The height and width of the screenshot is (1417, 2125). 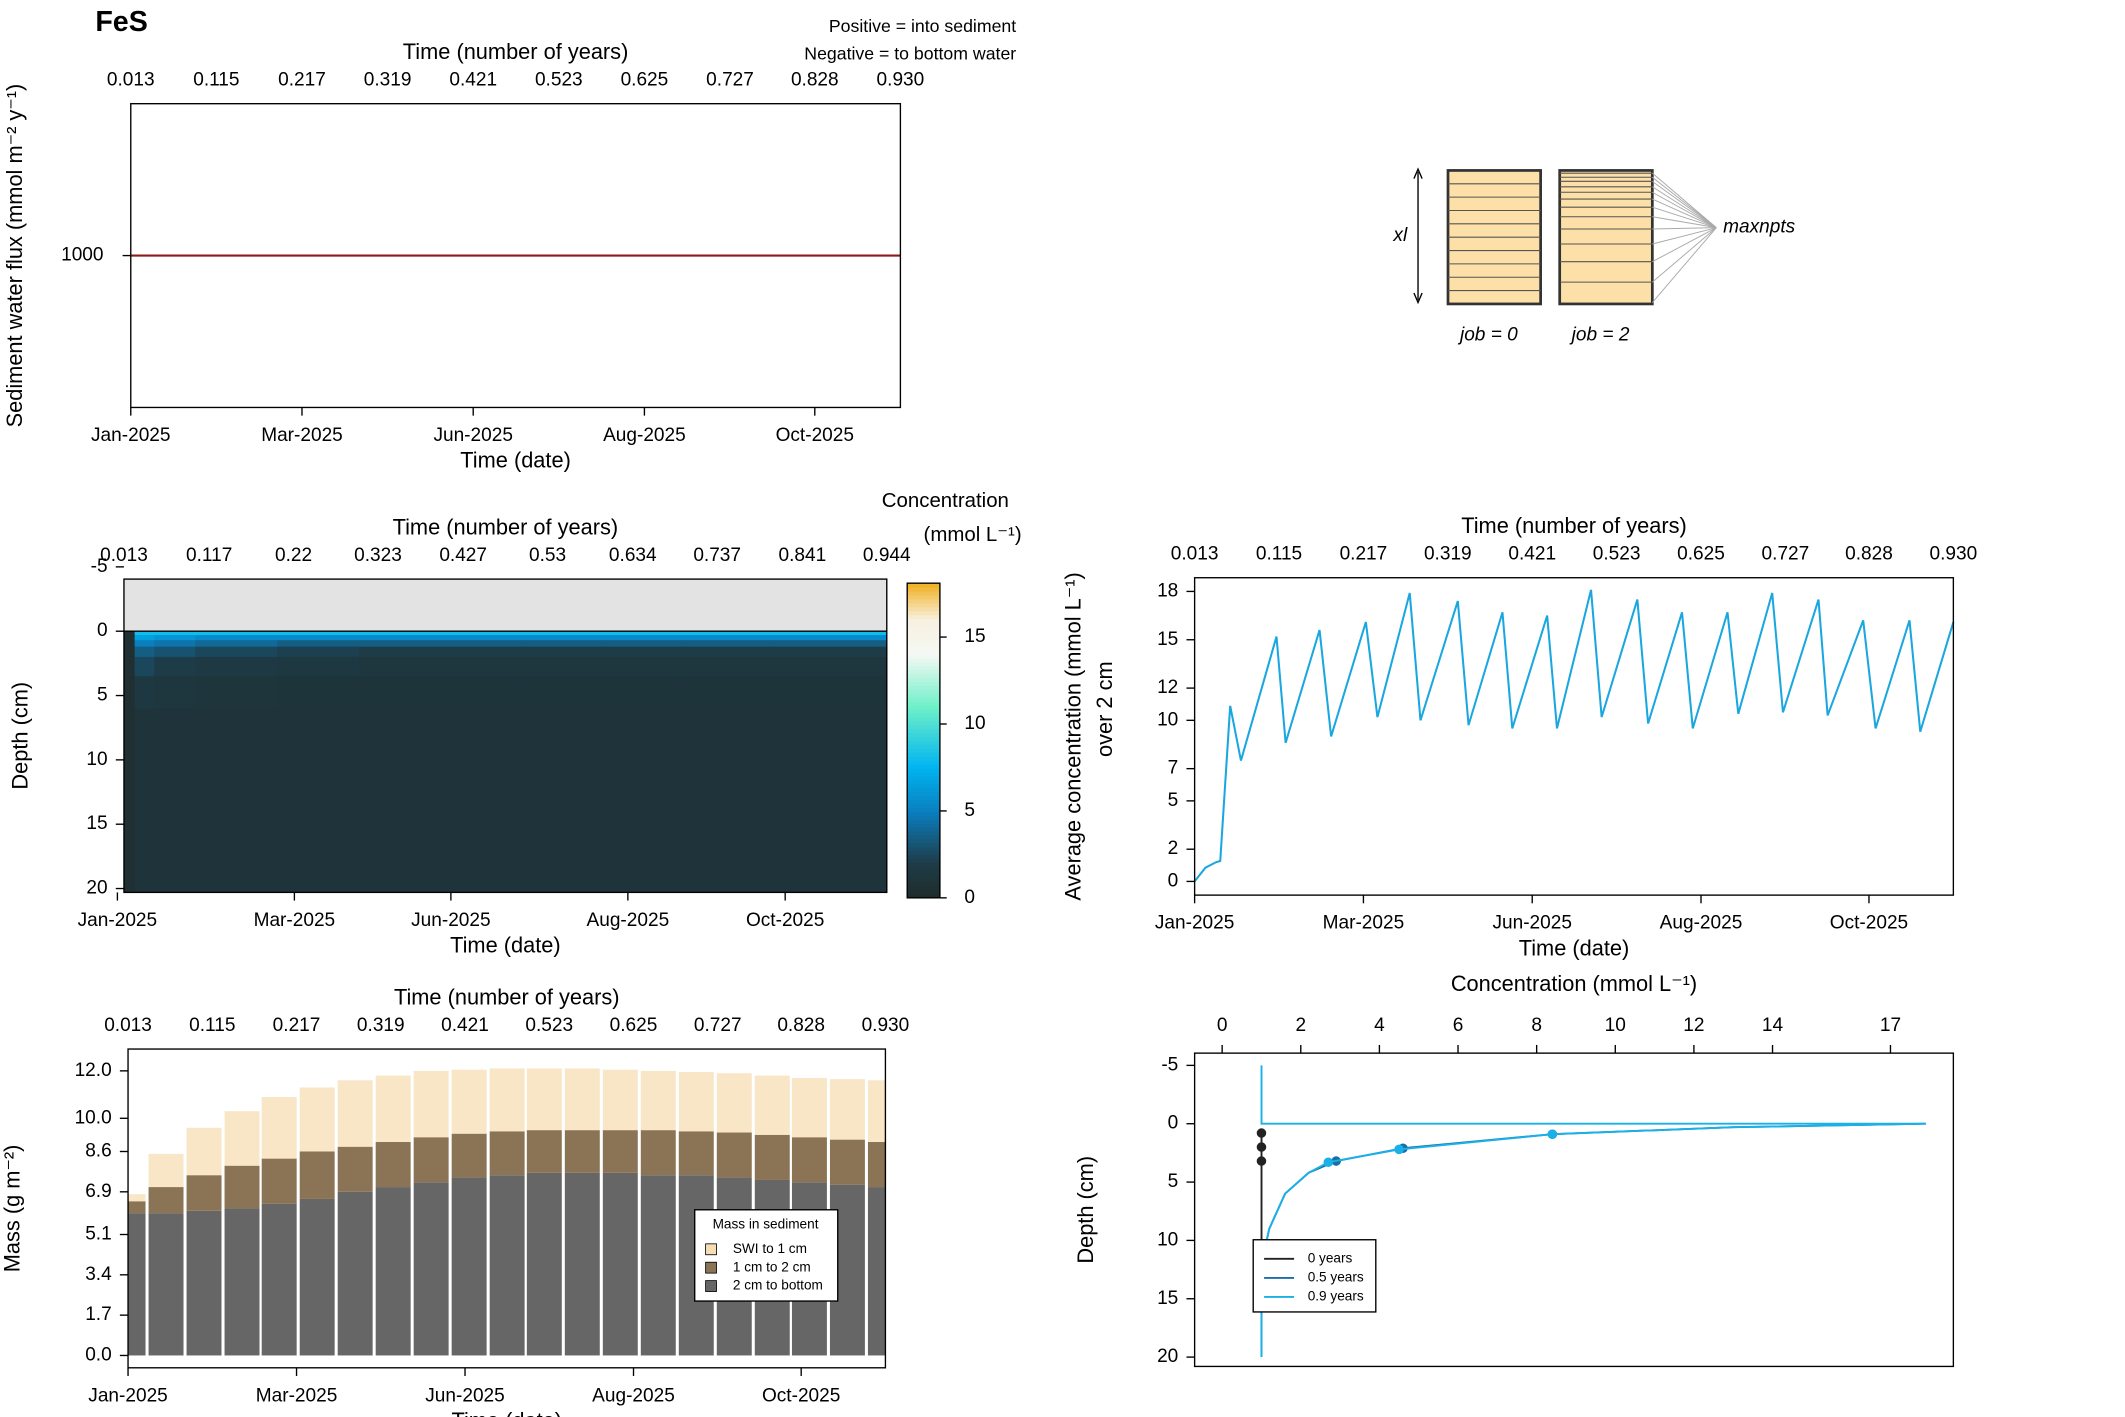 I want to click on x-tick-label: 14, so click(x=1773, y=1025).